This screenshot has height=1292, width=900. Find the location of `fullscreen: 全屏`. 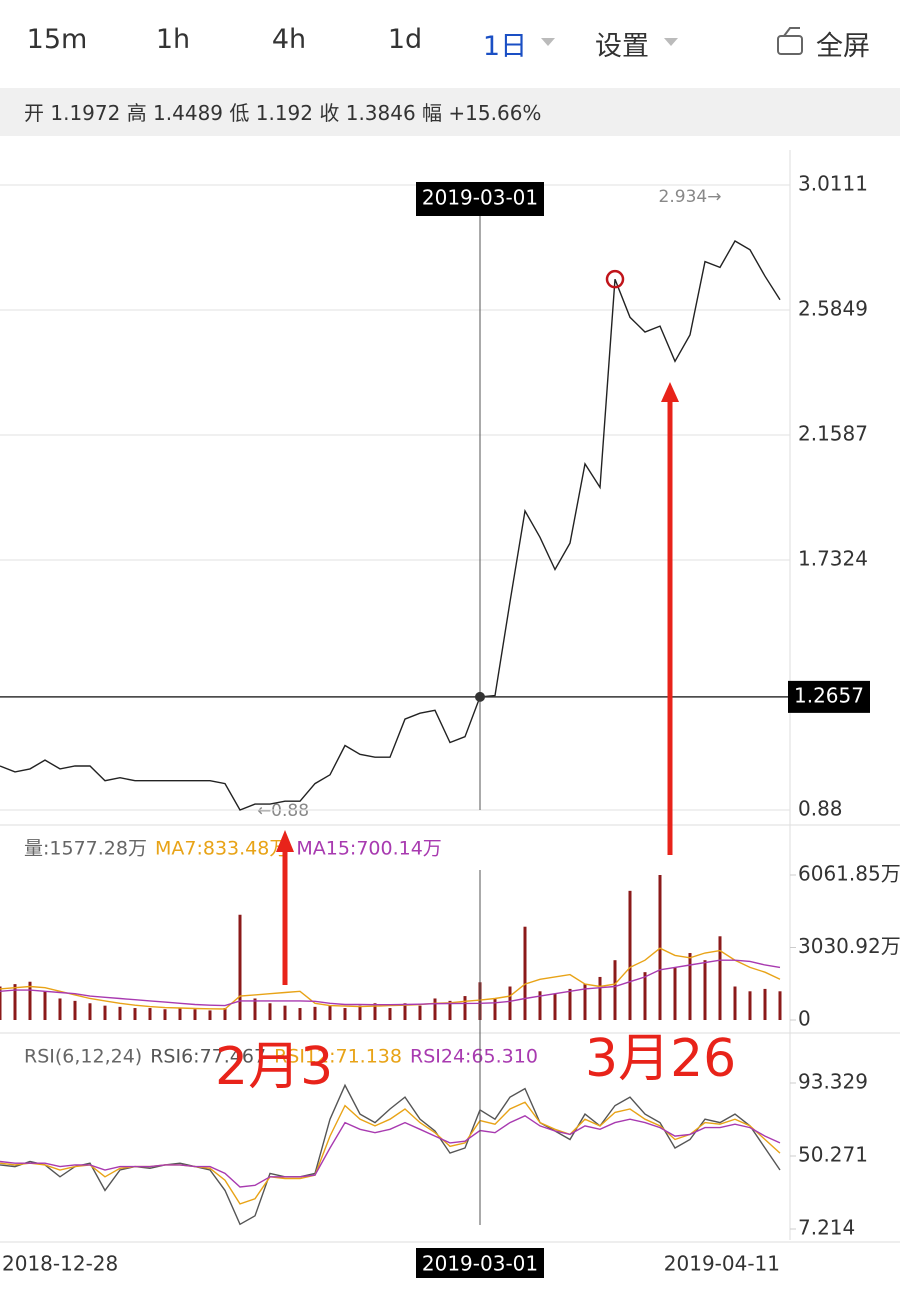

fullscreen: 全屏 is located at coordinates (843, 46).